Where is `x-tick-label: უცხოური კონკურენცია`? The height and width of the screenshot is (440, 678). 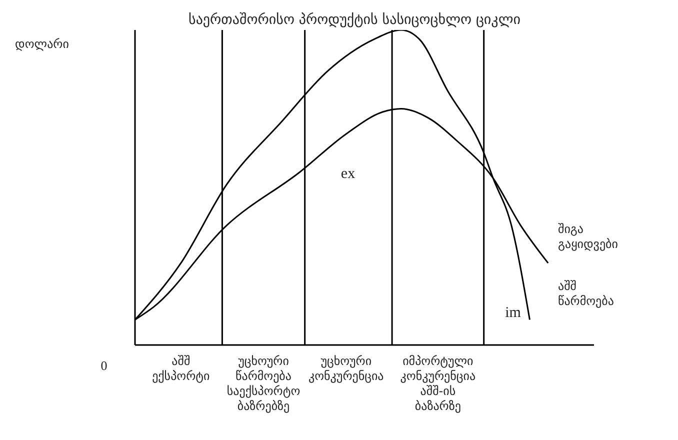 x-tick-label: უცხოური კონკურენცია is located at coordinates (346, 368).